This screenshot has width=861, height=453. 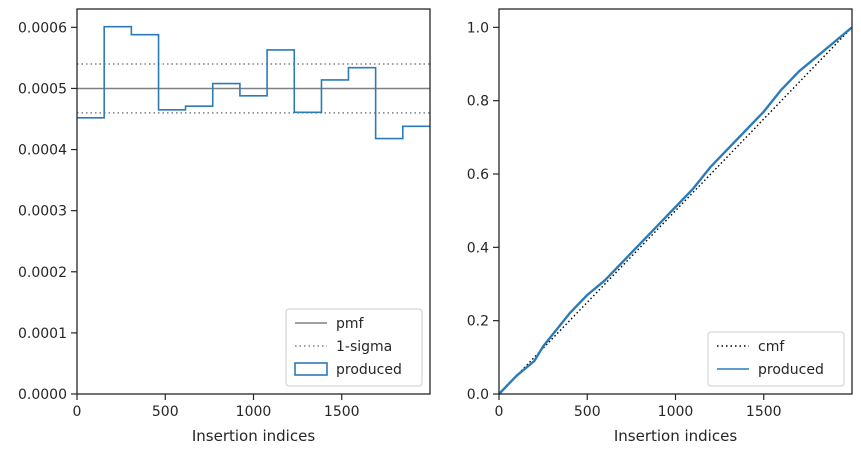 I want to click on legend: pmf 1-sigma produced, so click(x=354, y=347).